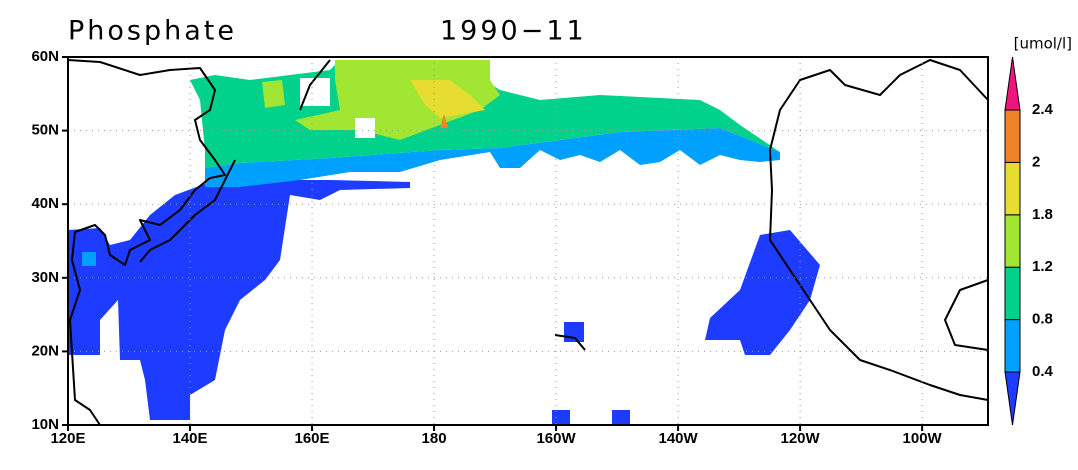 This screenshot has height=470, width=1078. What do you see at coordinates (312, 438) in the screenshot?
I see `lon-label: 160E` at bounding box center [312, 438].